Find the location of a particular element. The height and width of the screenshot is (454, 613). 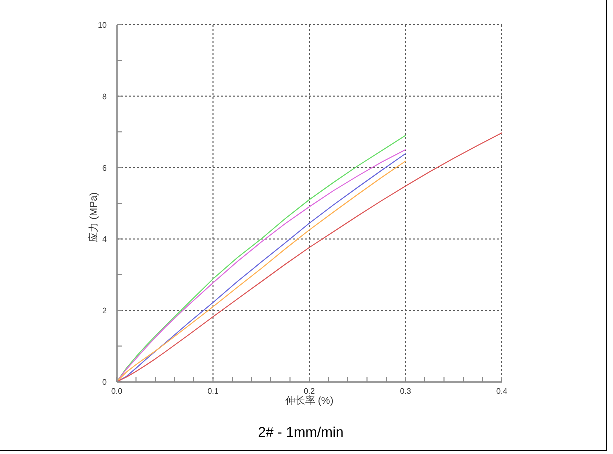

y-tick-label: 6 is located at coordinates (105, 168).